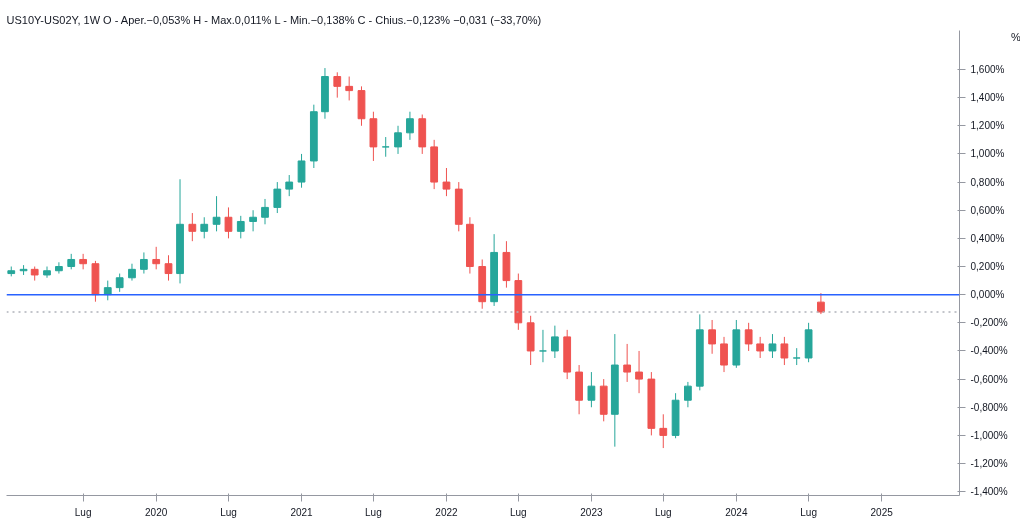 This screenshot has width=1024, height=530. I want to click on y-tick-label: 1,600%, so click(987, 69).